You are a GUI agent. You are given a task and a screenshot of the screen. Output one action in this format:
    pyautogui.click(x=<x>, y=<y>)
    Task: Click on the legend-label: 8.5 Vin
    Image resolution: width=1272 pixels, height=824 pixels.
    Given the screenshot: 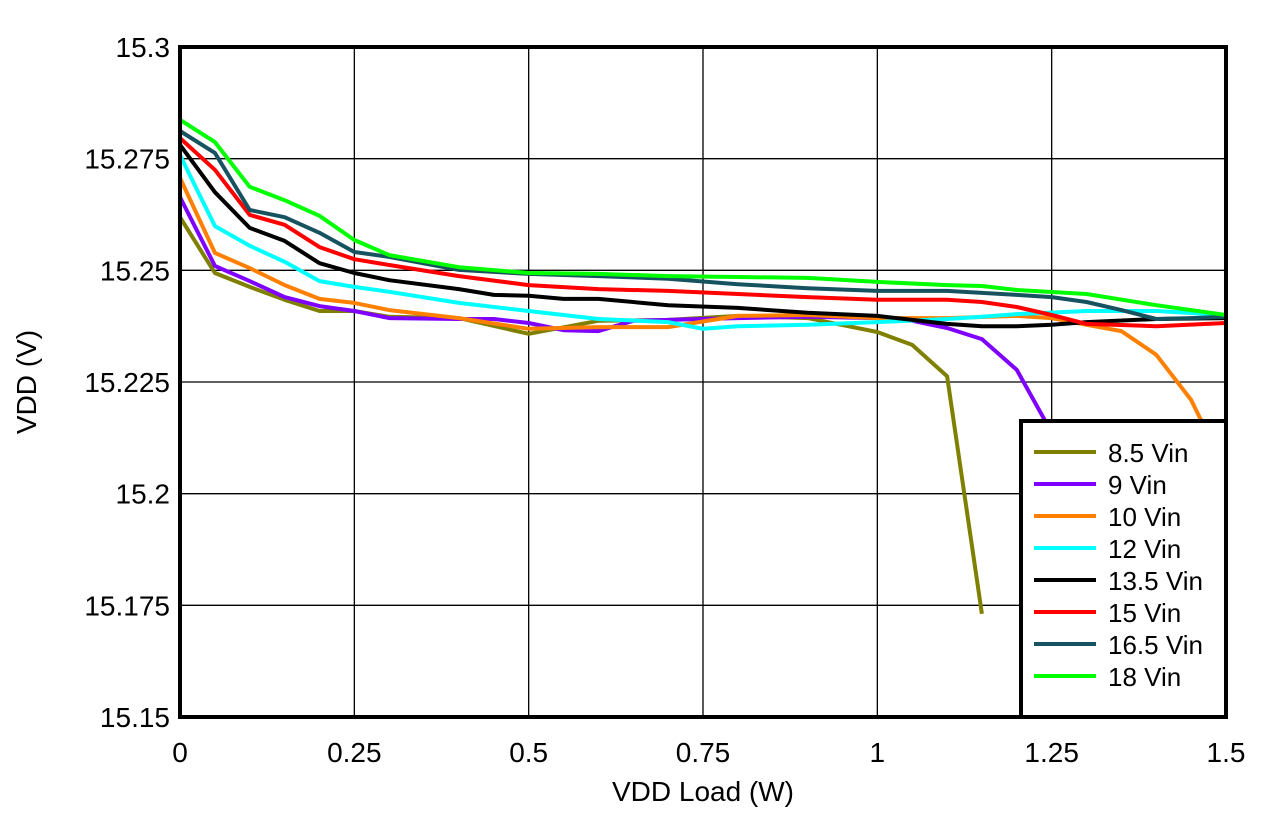 What is the action you would take?
    pyautogui.click(x=1148, y=453)
    